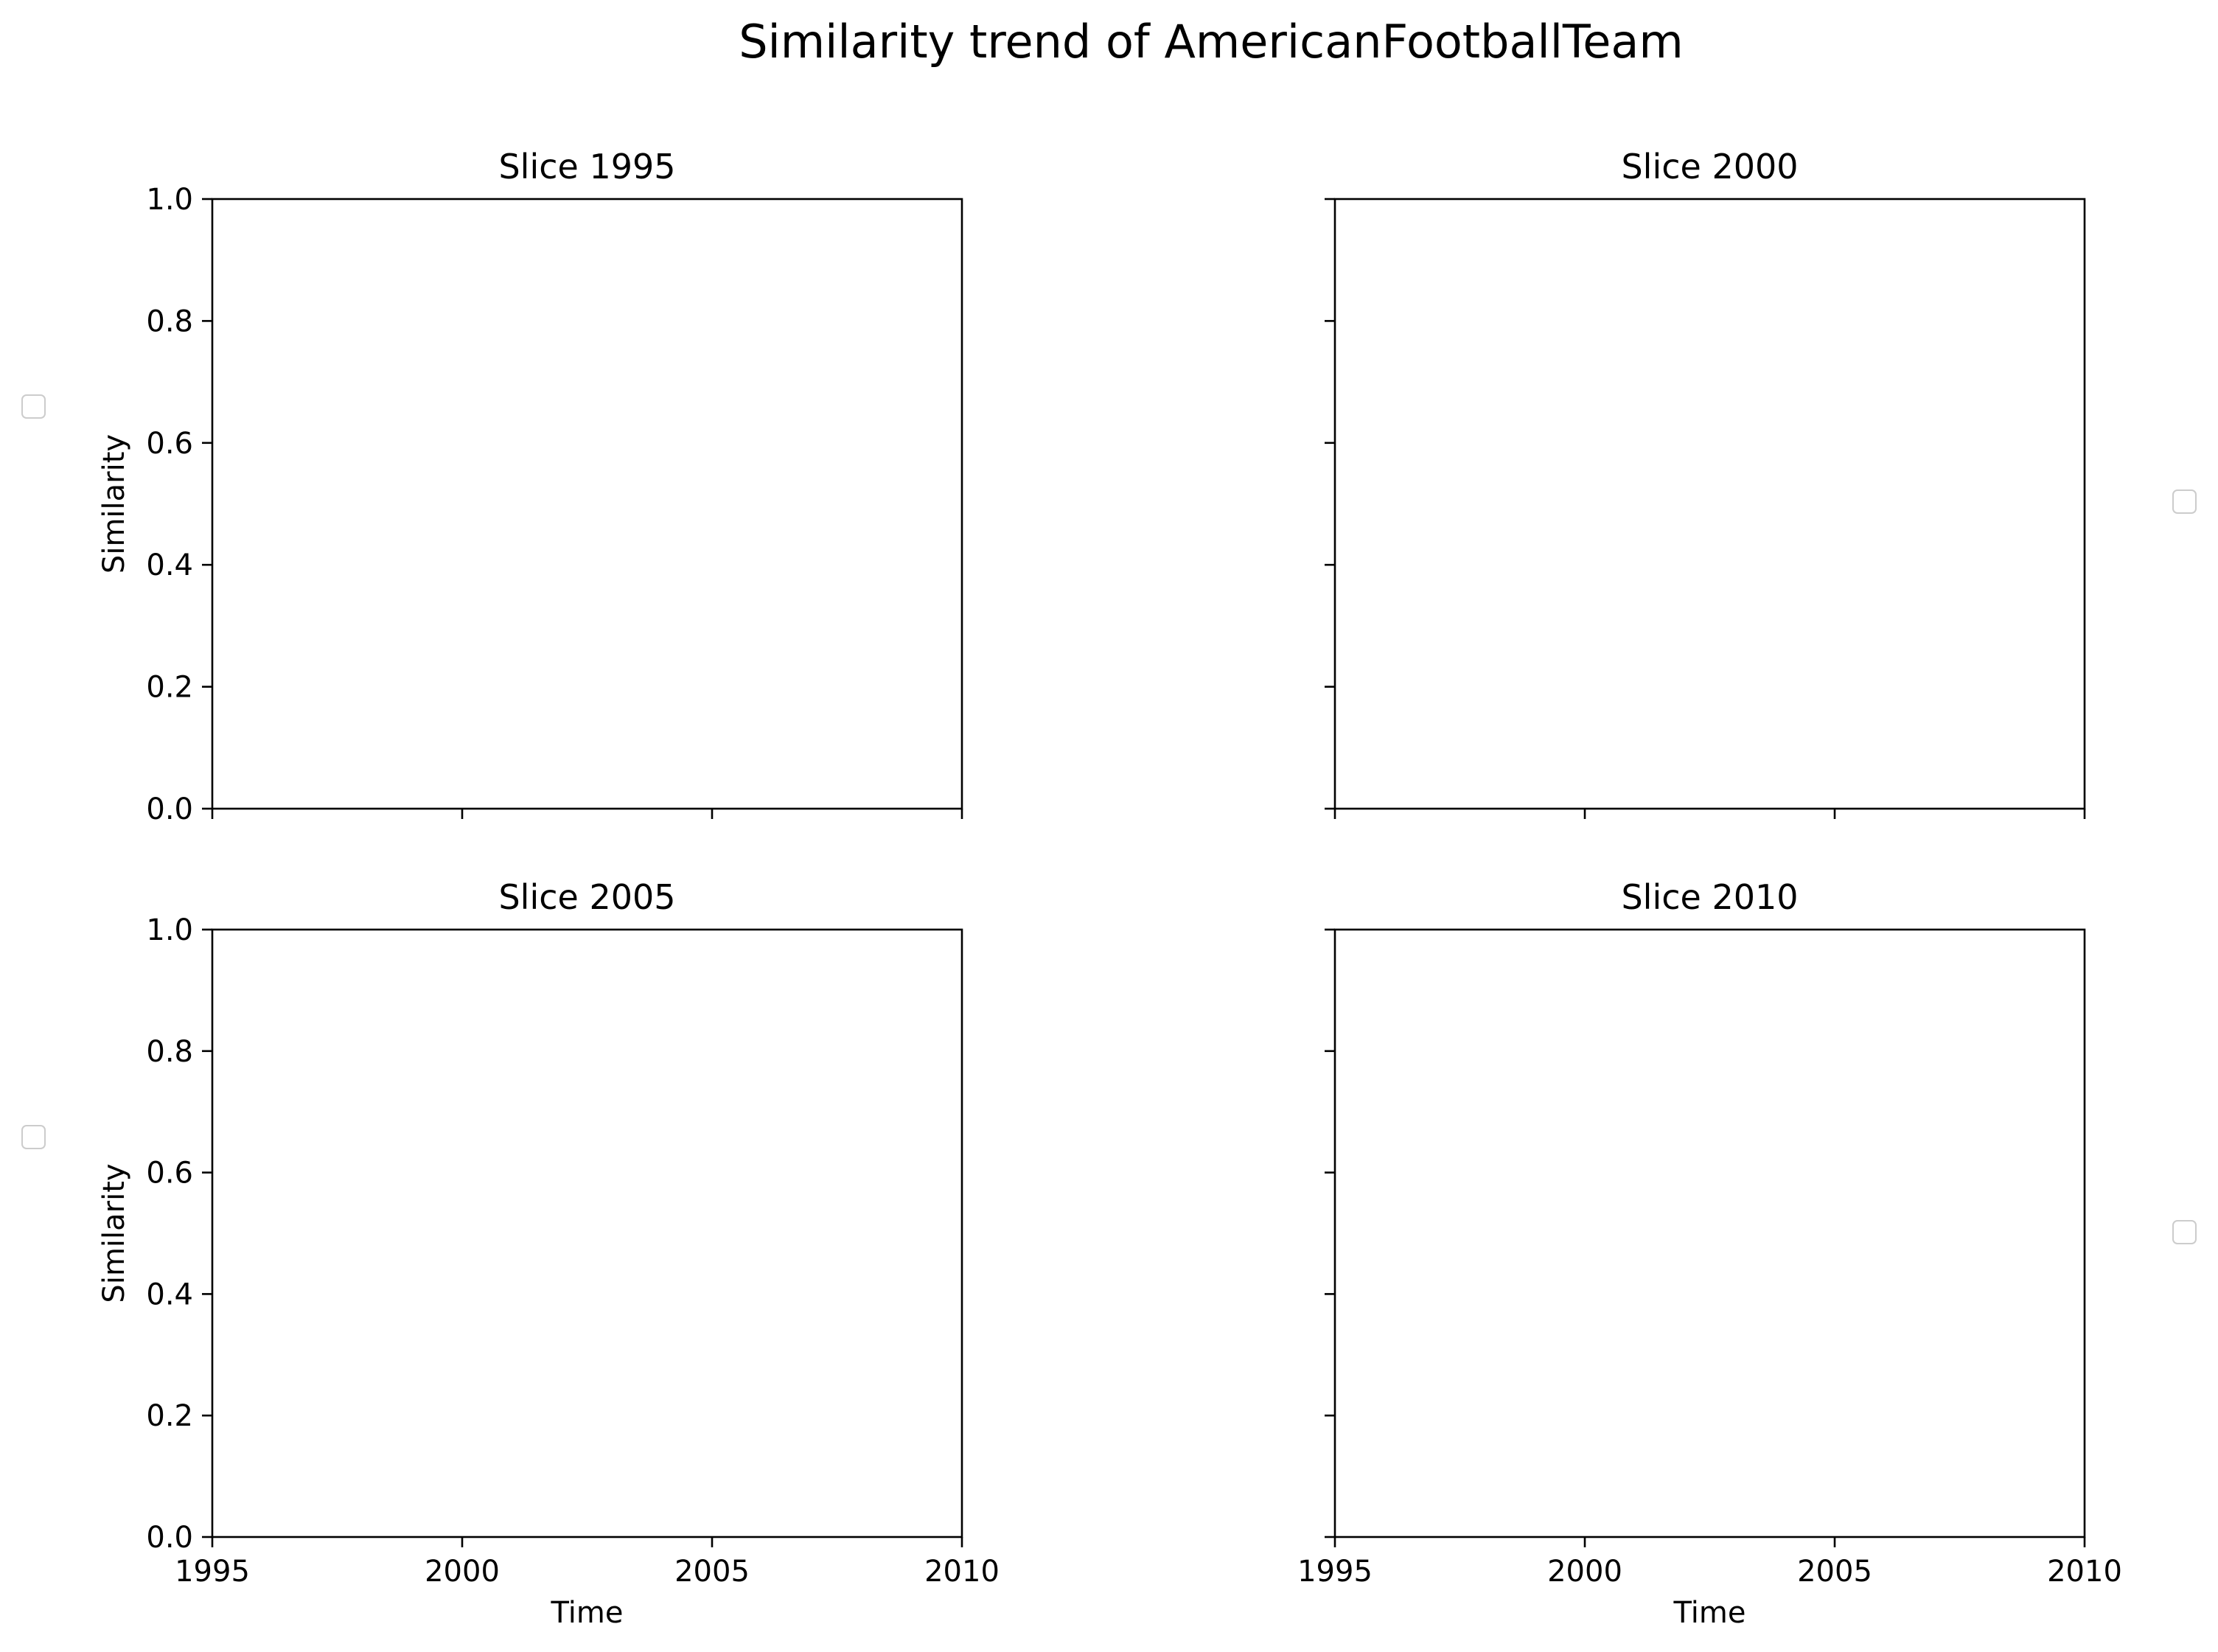  Describe the element at coordinates (586, 897) in the screenshot. I see `subplot-title: Slice 2005` at that location.